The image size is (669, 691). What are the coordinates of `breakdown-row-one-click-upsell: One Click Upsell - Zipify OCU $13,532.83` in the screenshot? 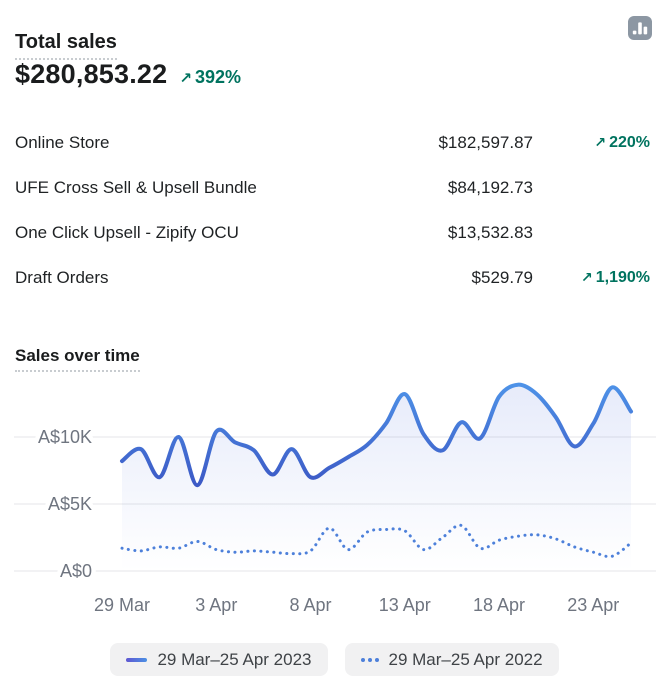 It's located at (332, 232).